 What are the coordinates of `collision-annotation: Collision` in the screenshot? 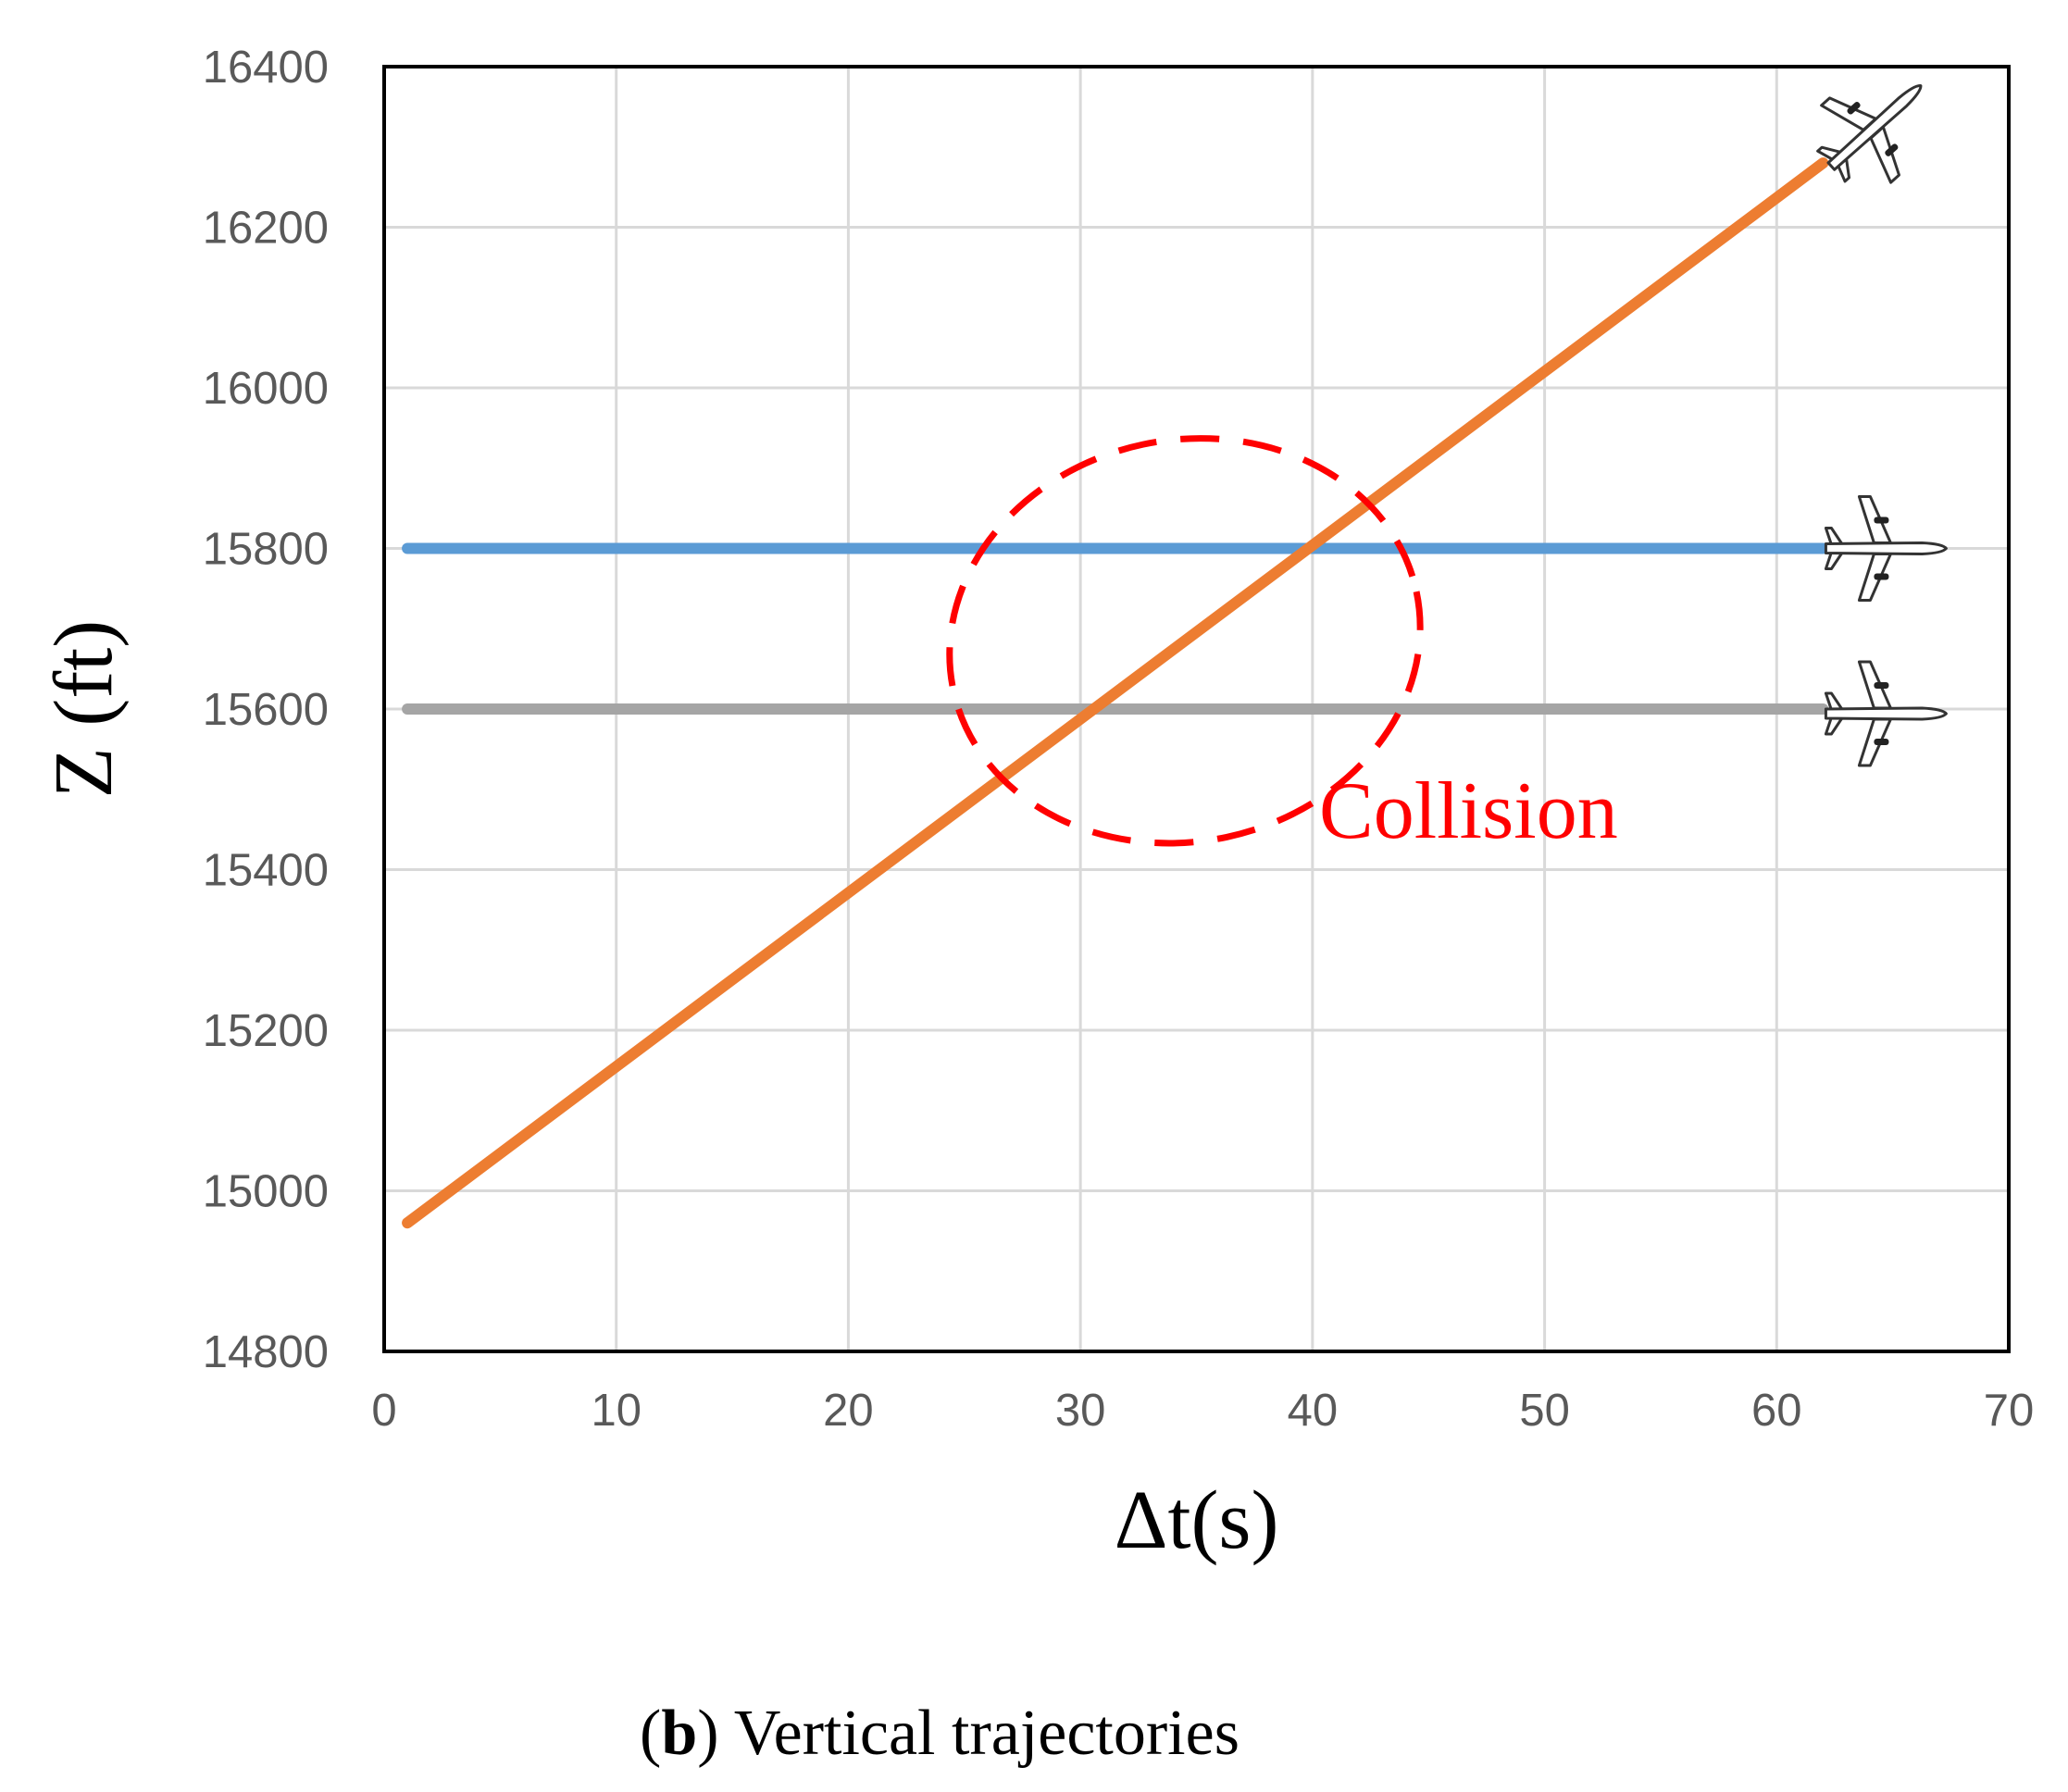 It's located at (1282, 645).